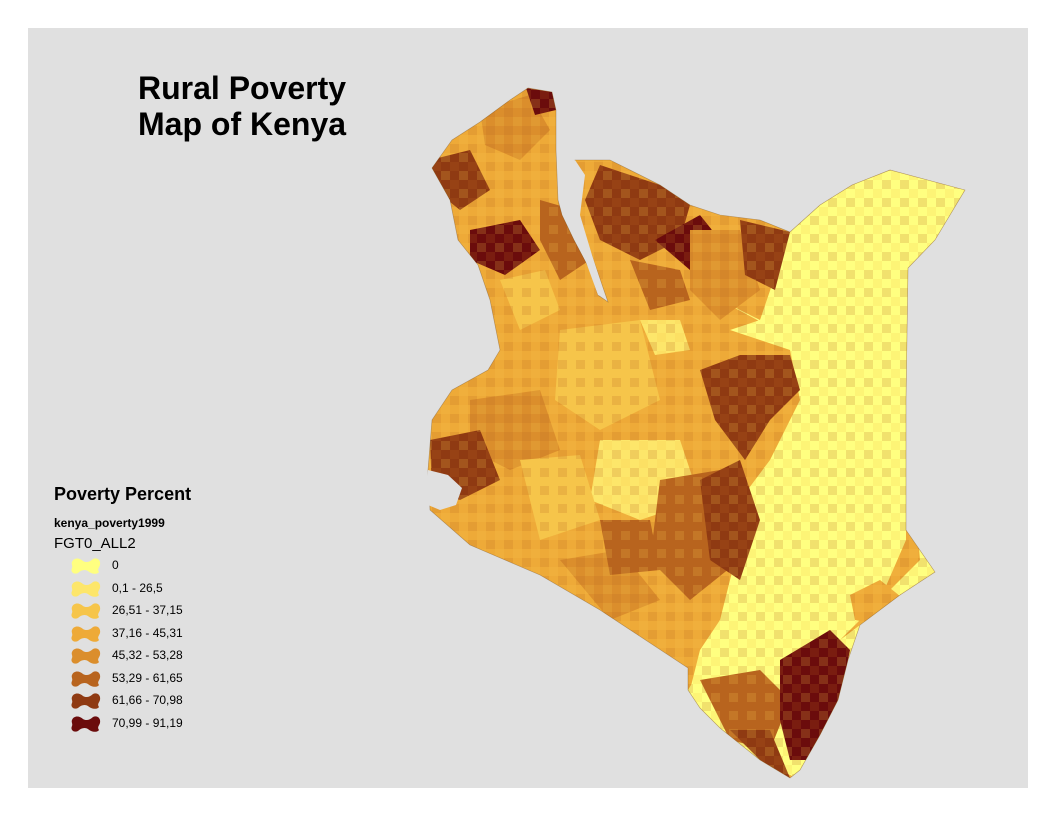  I want to click on legend-item: 26,51 - 37,15, so click(174, 611).